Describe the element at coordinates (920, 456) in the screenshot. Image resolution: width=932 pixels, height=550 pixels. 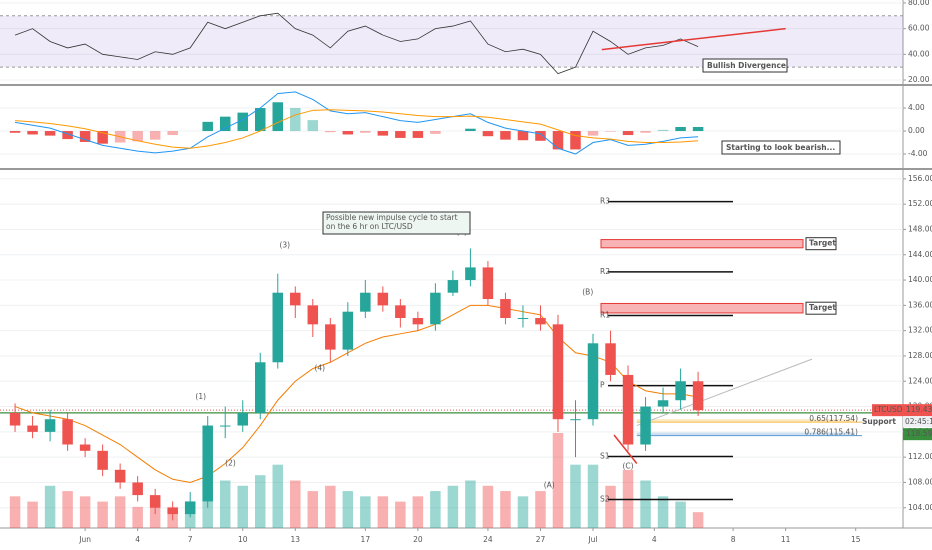
I see `y-tick-label: 112.00` at that location.